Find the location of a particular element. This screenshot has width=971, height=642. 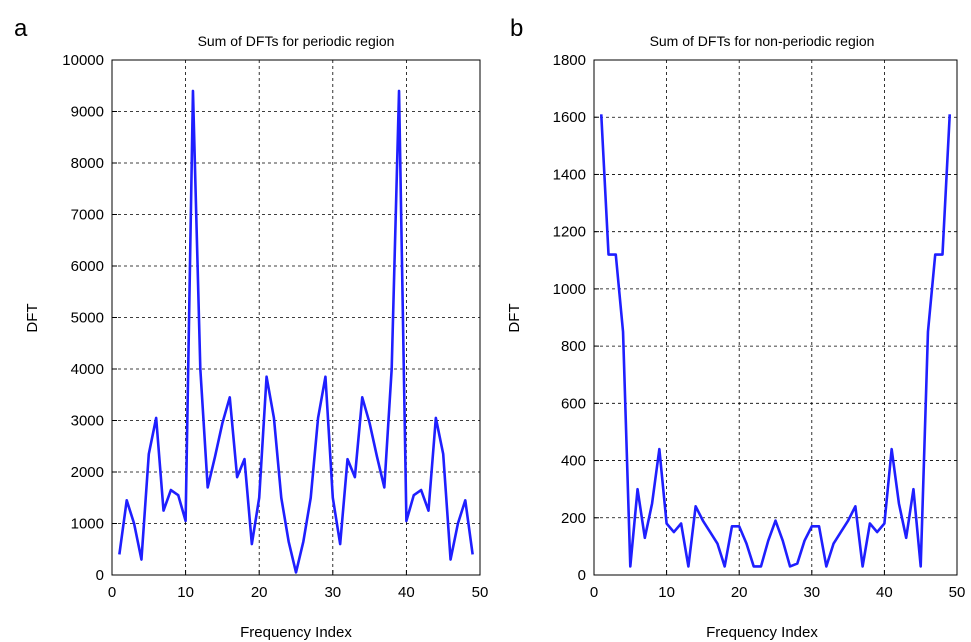

panel-a-x-tick-label: 50 is located at coordinates (480, 592).